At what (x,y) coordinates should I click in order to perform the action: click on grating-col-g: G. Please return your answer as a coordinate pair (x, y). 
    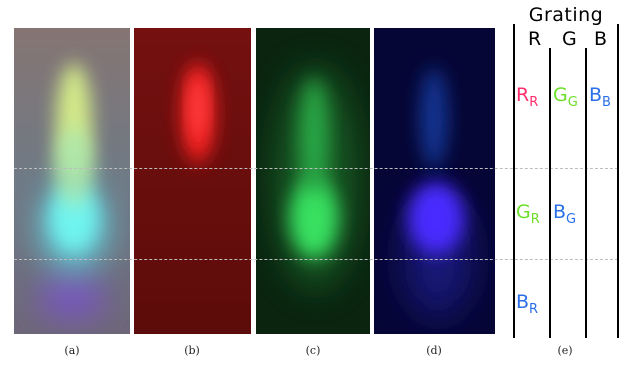
    Looking at the image, I should click on (569, 39).